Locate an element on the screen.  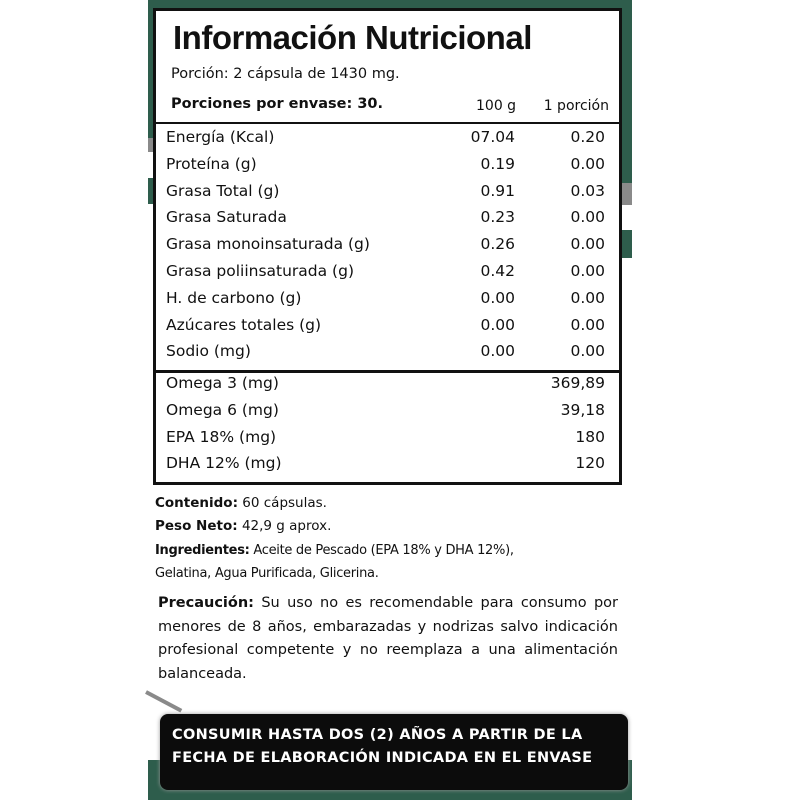
nutrient-row: Sodio (mg) 0.00 0.00 is located at coordinates (385, 355).